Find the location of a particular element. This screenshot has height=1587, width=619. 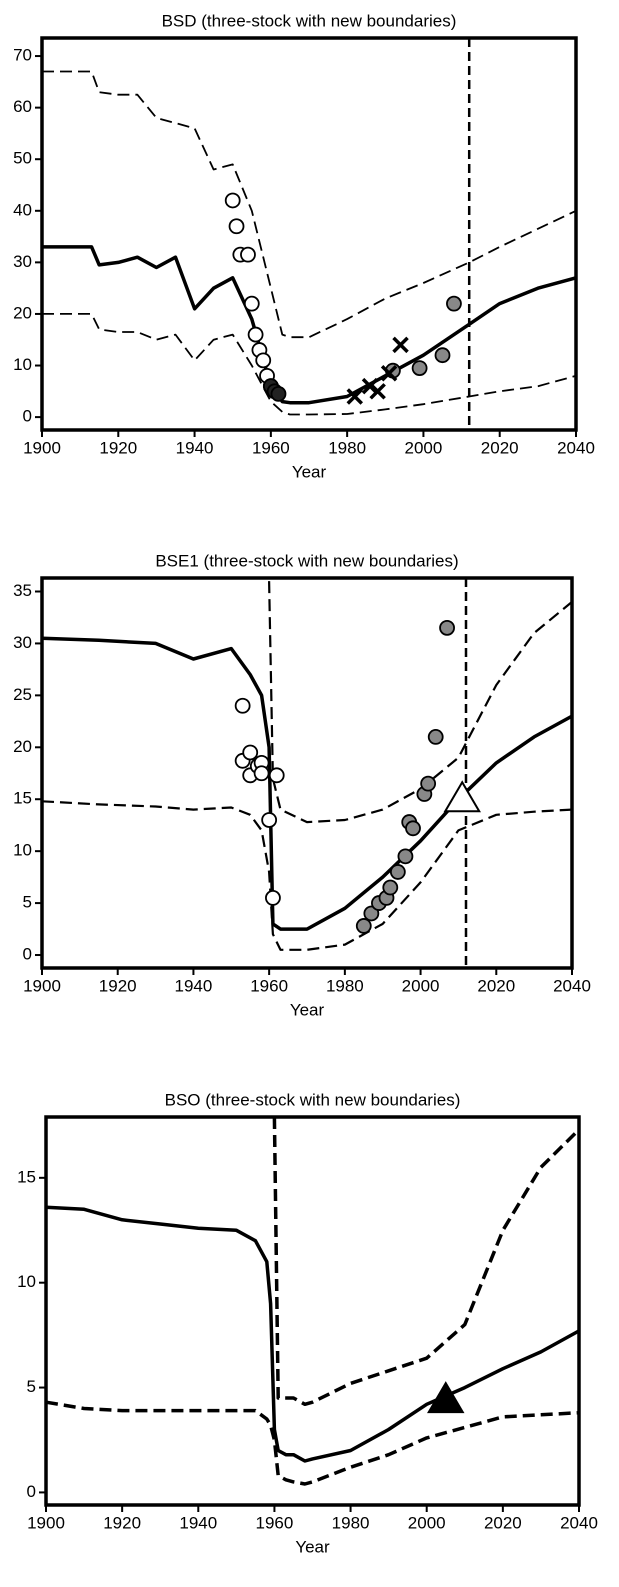

chart-title: BSO (three-stock with new boundaries) is located at coordinates (313, 1099).